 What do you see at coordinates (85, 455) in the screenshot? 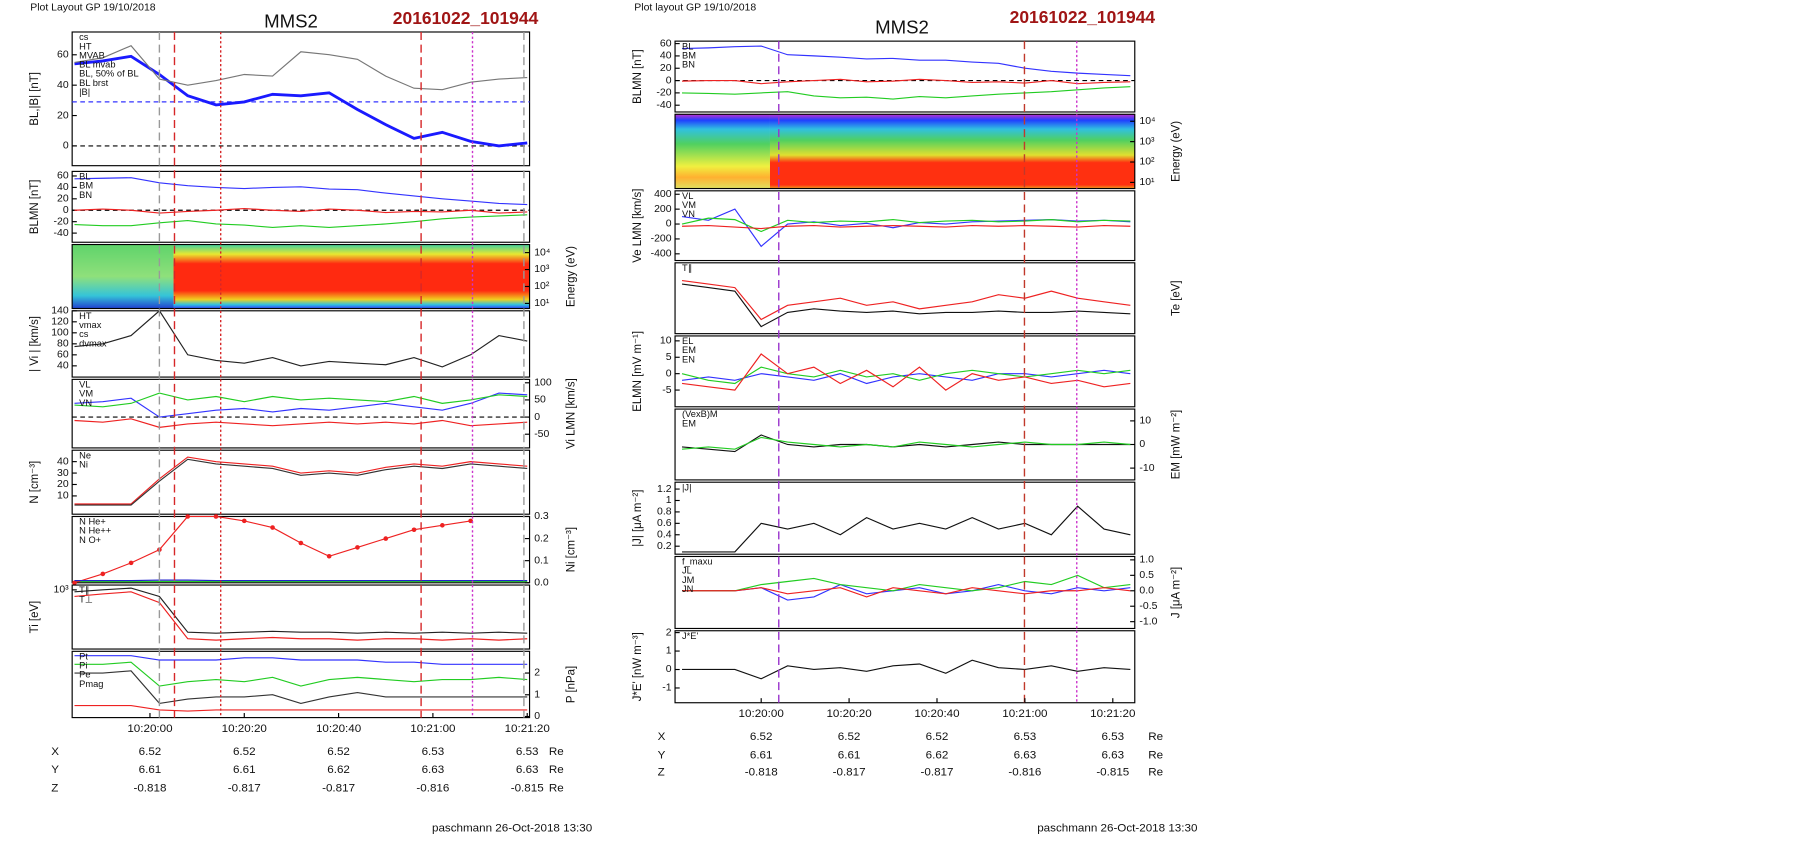
I see `legend-entry: Ne` at bounding box center [85, 455].